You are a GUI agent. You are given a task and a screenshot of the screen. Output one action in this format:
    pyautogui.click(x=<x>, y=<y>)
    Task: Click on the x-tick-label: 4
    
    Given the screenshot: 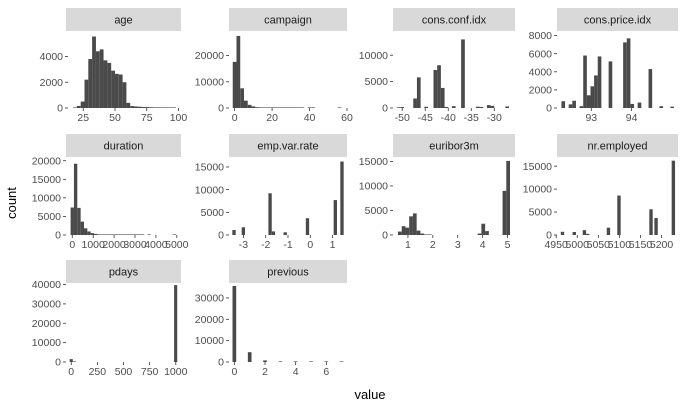 What is the action you would take?
    pyautogui.click(x=483, y=245)
    